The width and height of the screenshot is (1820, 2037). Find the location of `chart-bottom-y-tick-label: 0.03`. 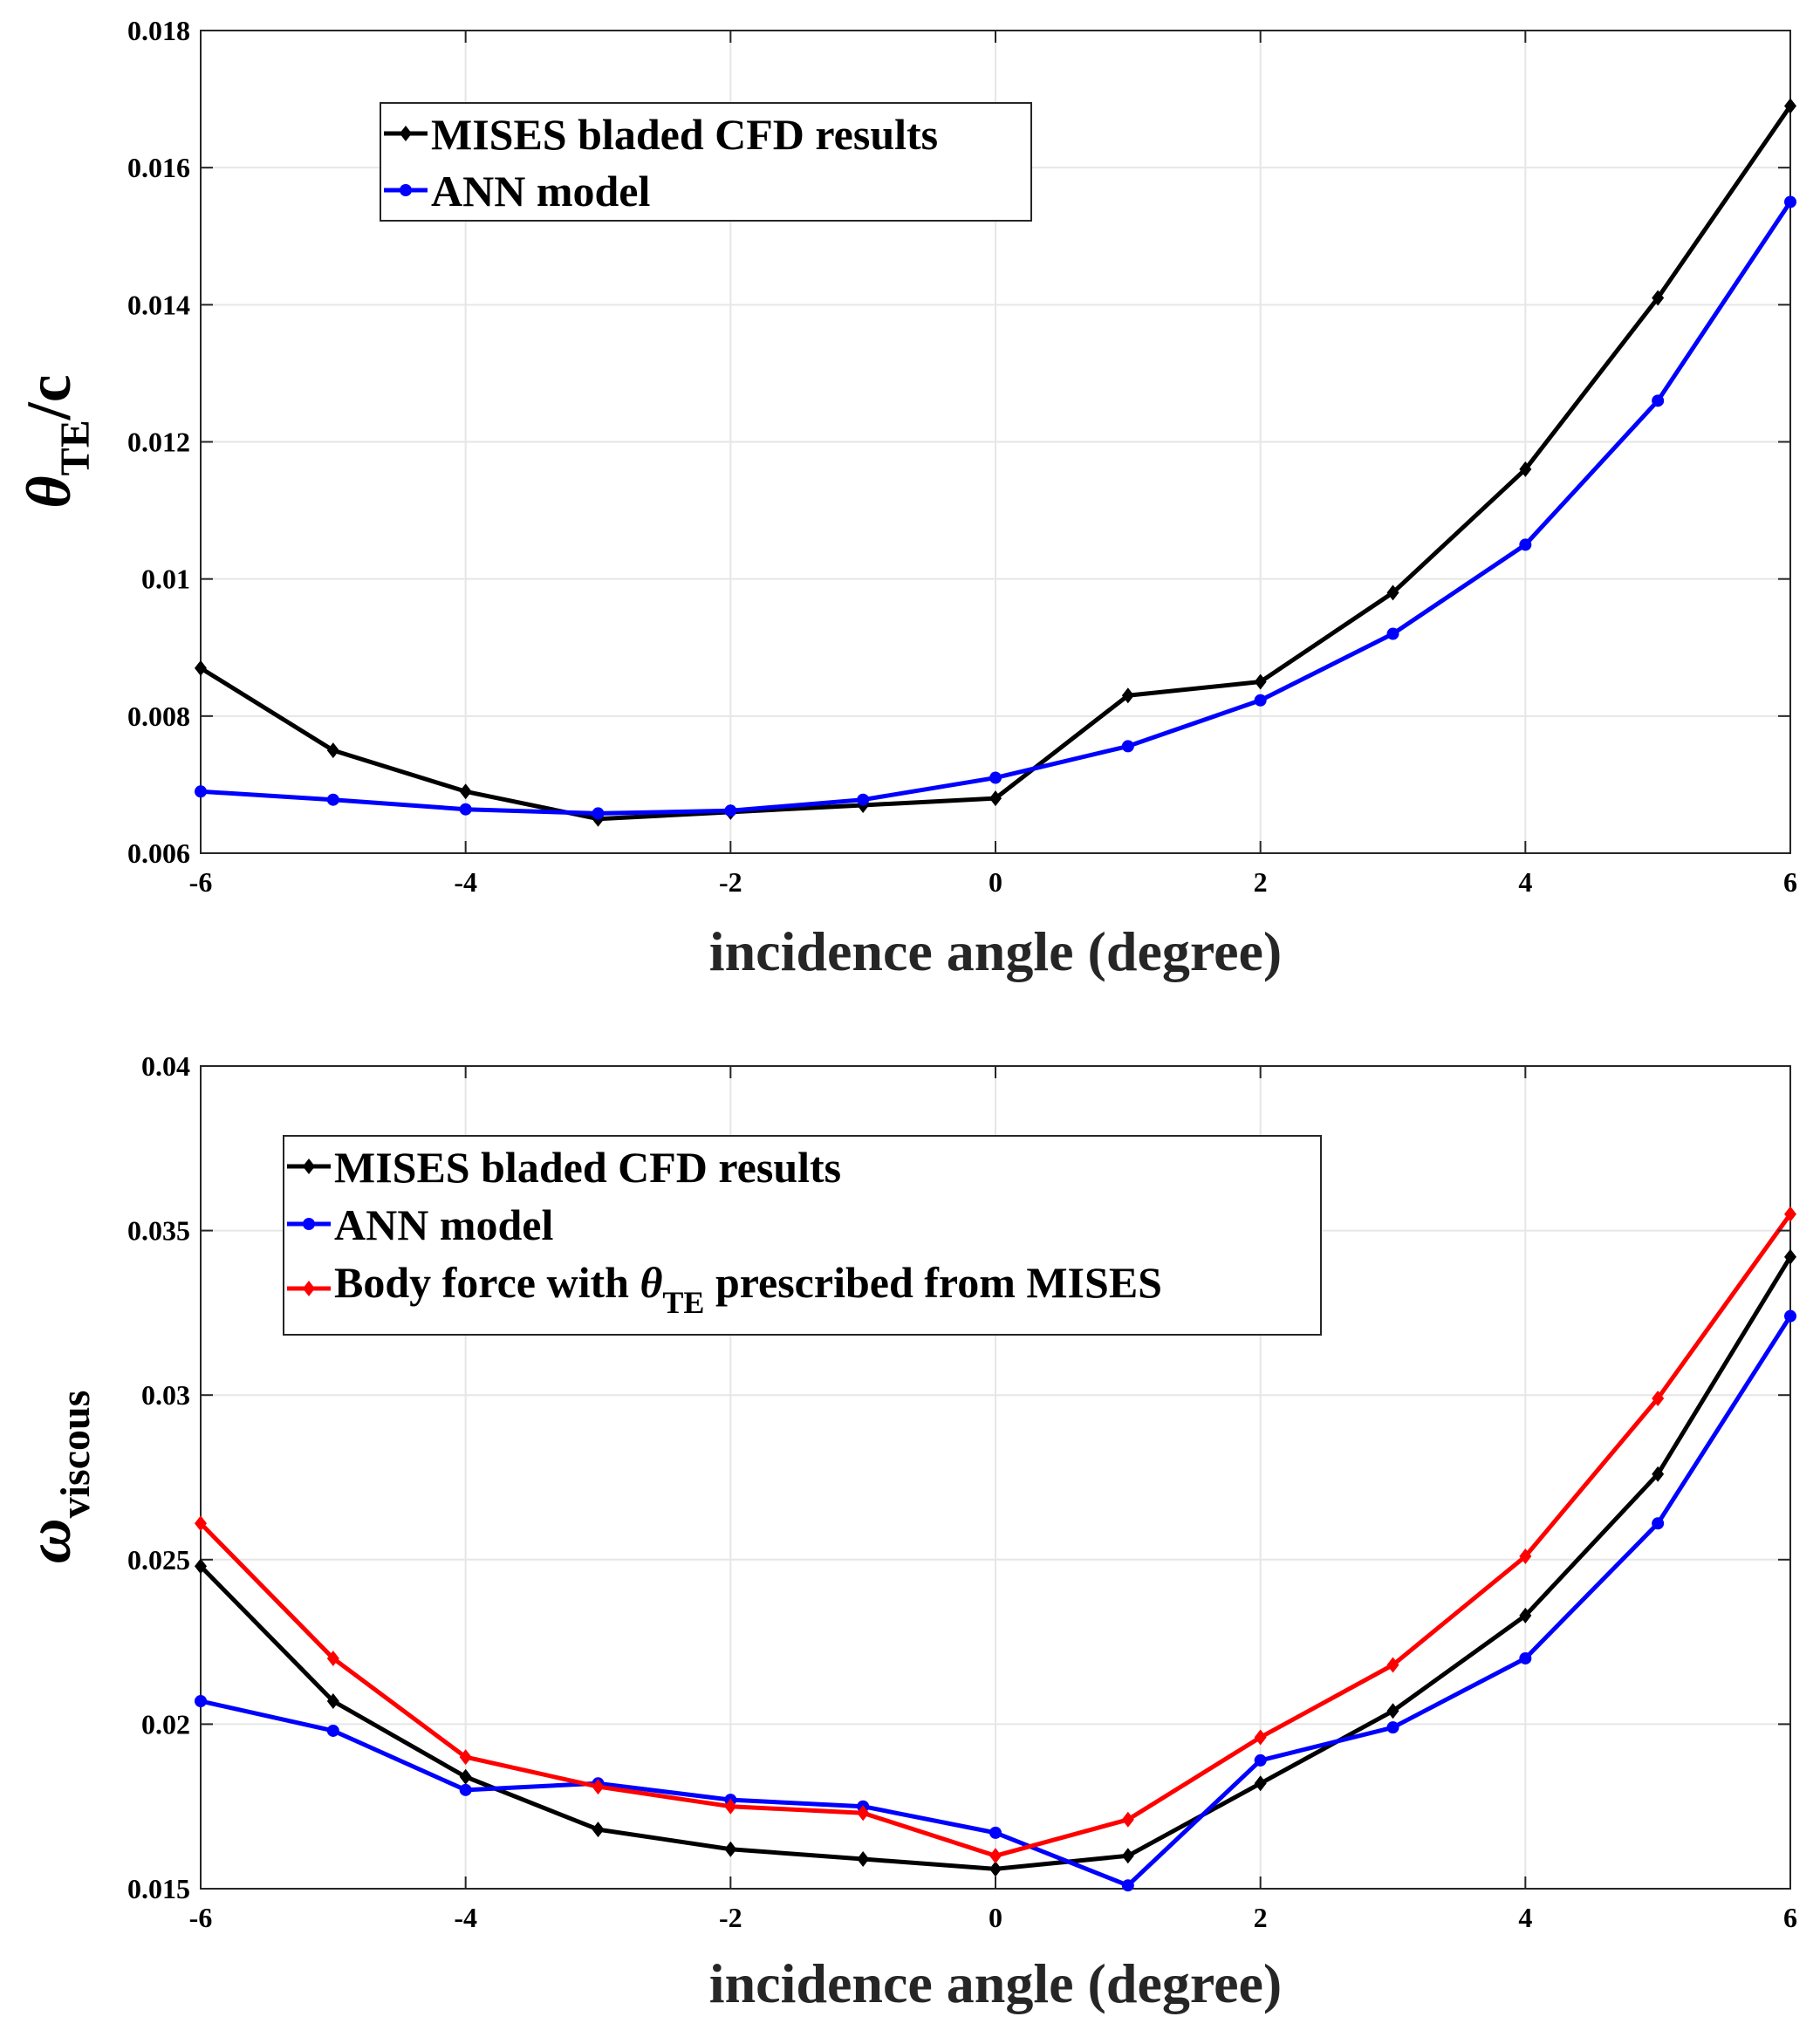

chart-bottom-y-tick-label: 0.03 is located at coordinates (165, 1395).